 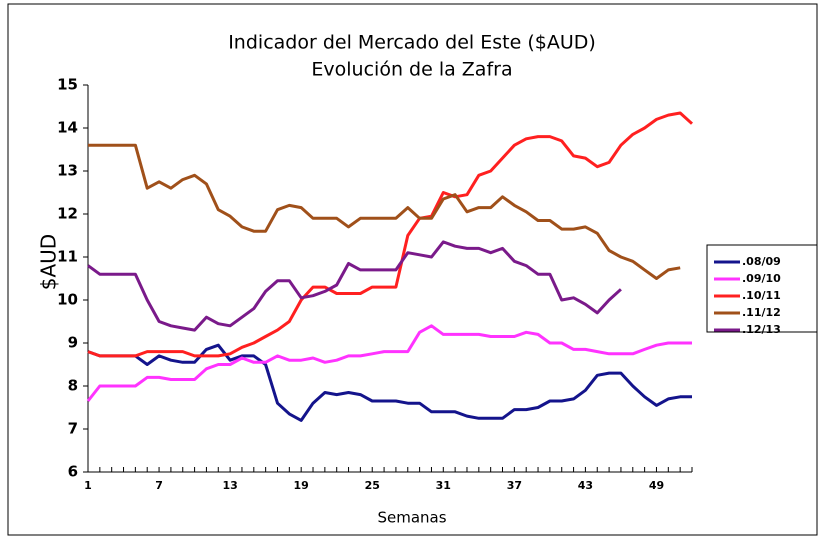 I want to click on y-axis-label: $AUD, so click(x=49, y=262).